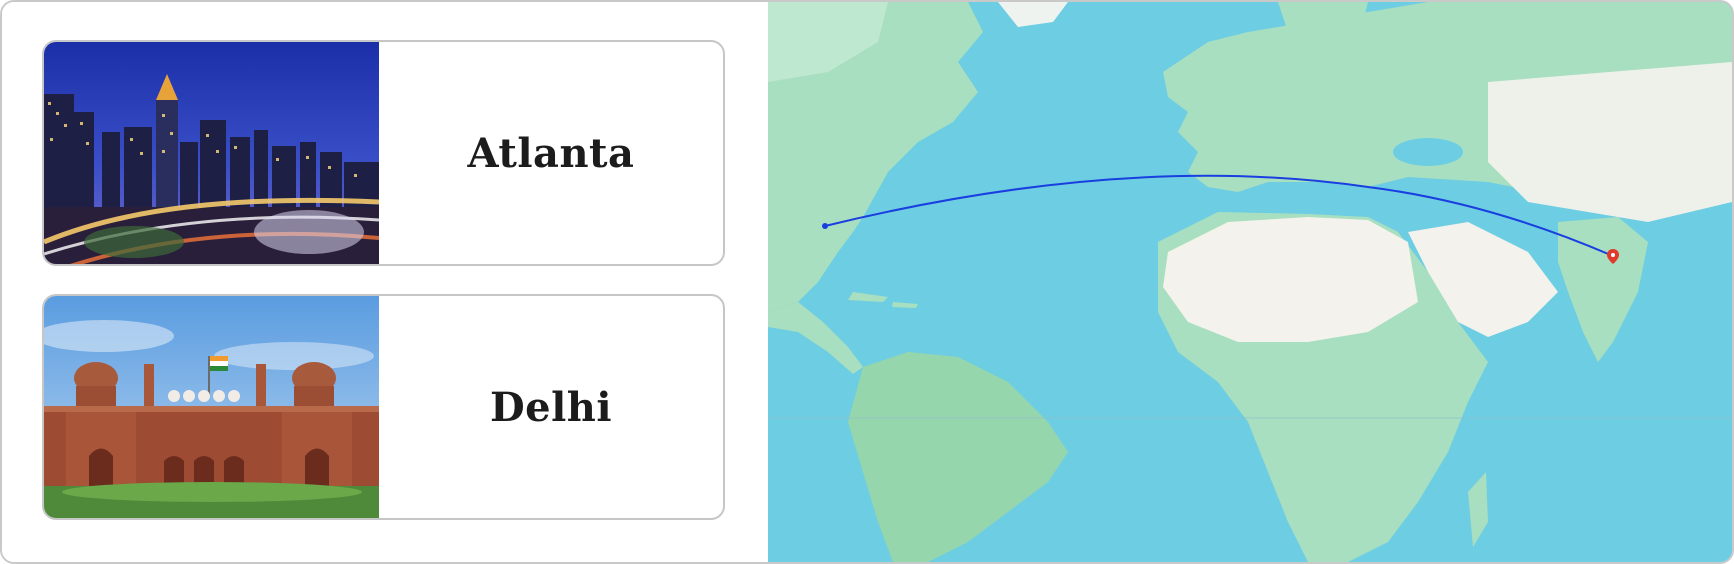  I want to click on south-america-landmass, so click(958, 457).